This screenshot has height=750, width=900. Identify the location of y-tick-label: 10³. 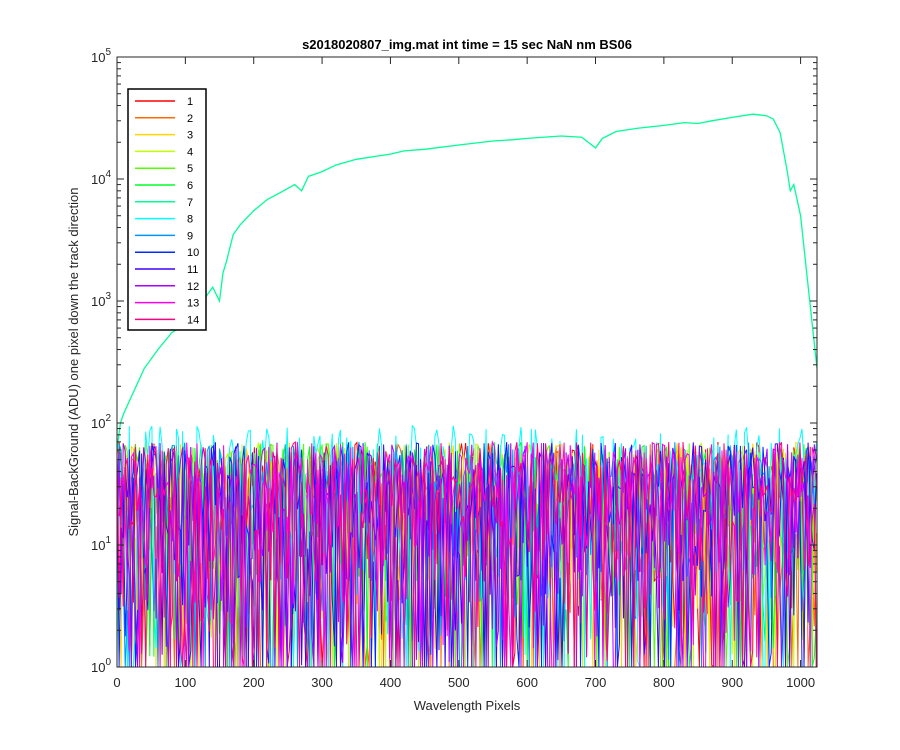
(101, 300).